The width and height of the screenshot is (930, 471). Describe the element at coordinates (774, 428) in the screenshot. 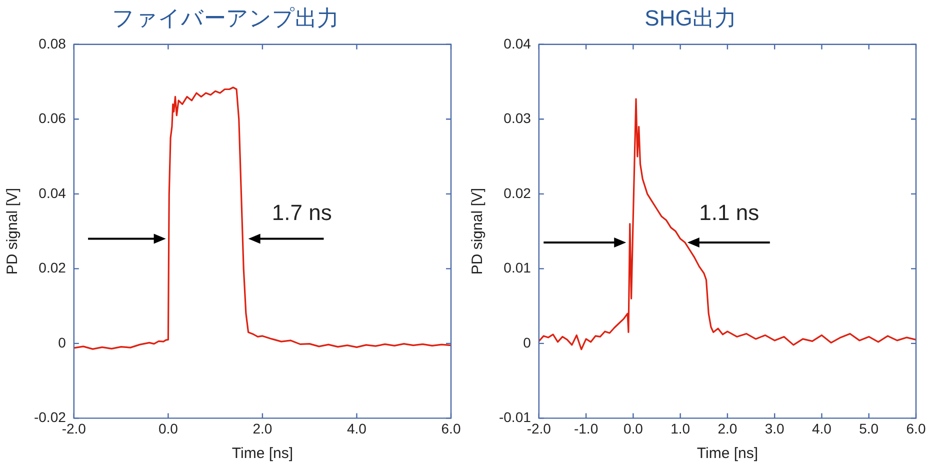

I see `x-tick-label: 3.0` at that location.